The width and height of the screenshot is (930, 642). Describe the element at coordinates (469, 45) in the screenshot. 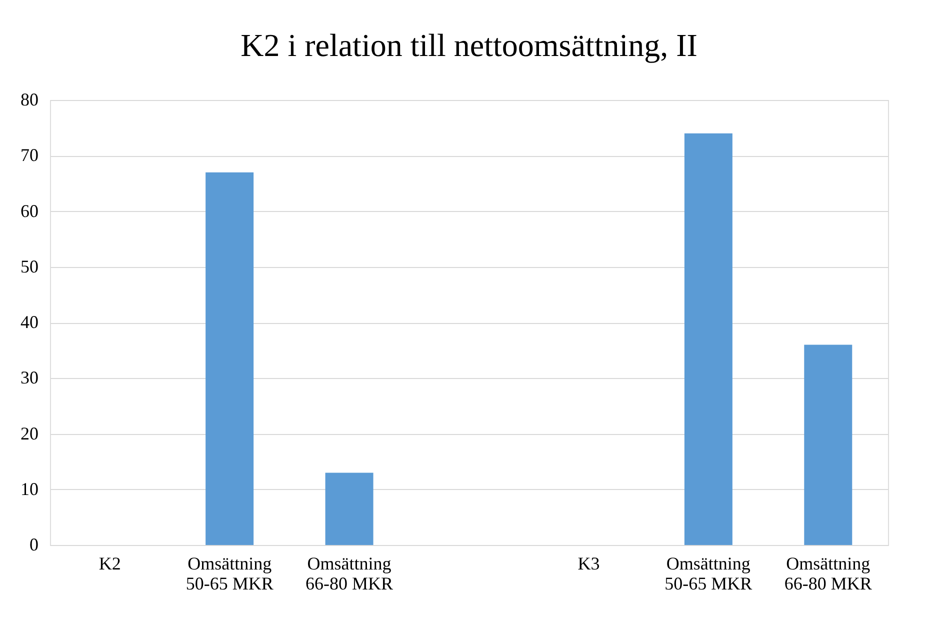

I see `chart-title: K2 i relation till nettoomsättning, II` at that location.